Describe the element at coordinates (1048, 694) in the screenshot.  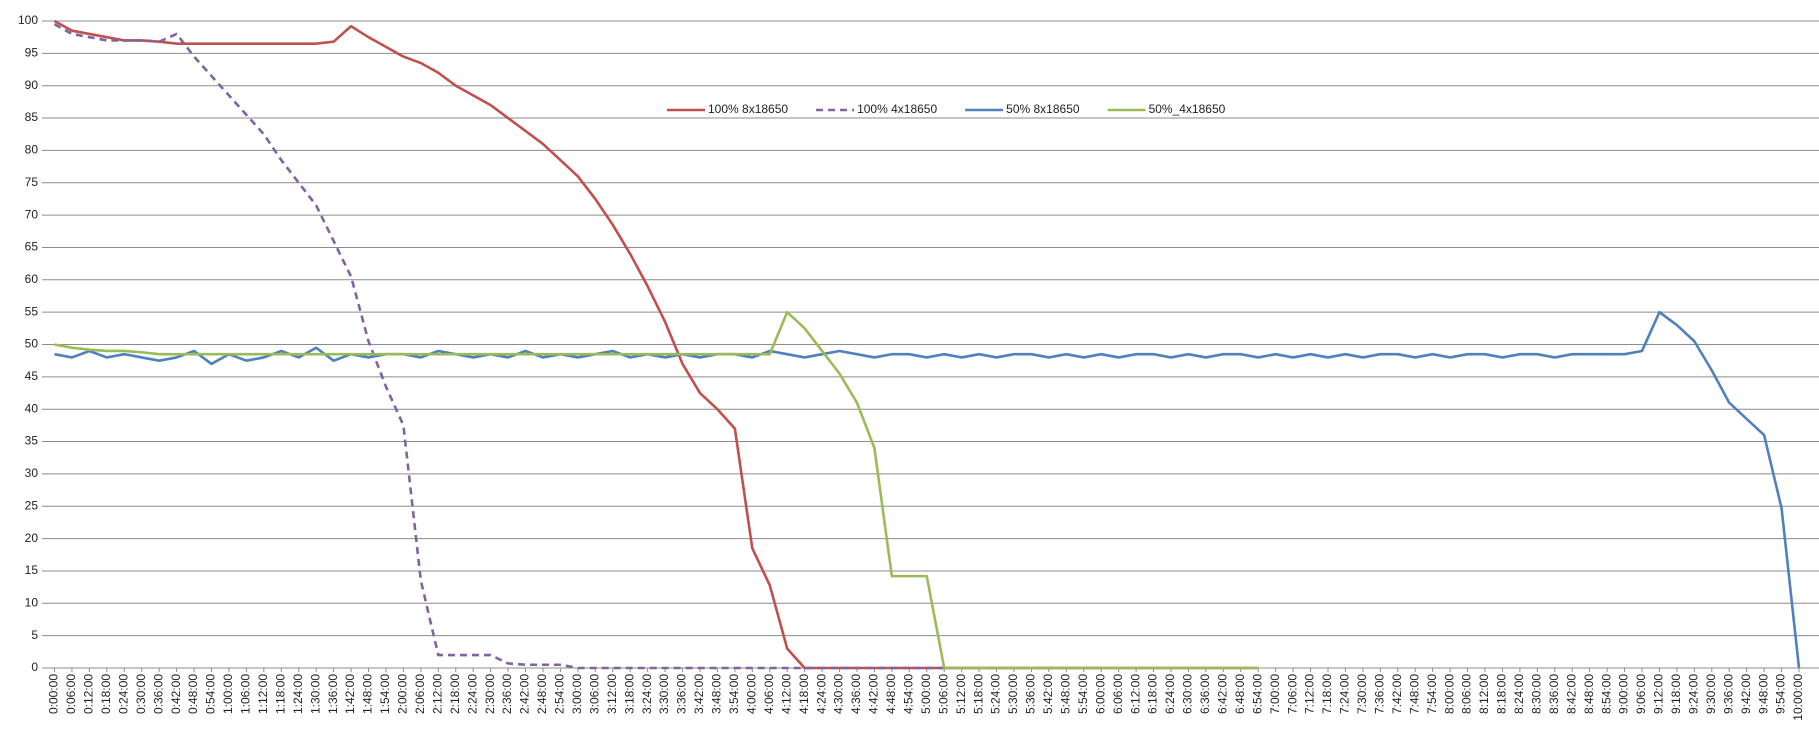
I see `x-tick-label: 5:42:00` at that location.